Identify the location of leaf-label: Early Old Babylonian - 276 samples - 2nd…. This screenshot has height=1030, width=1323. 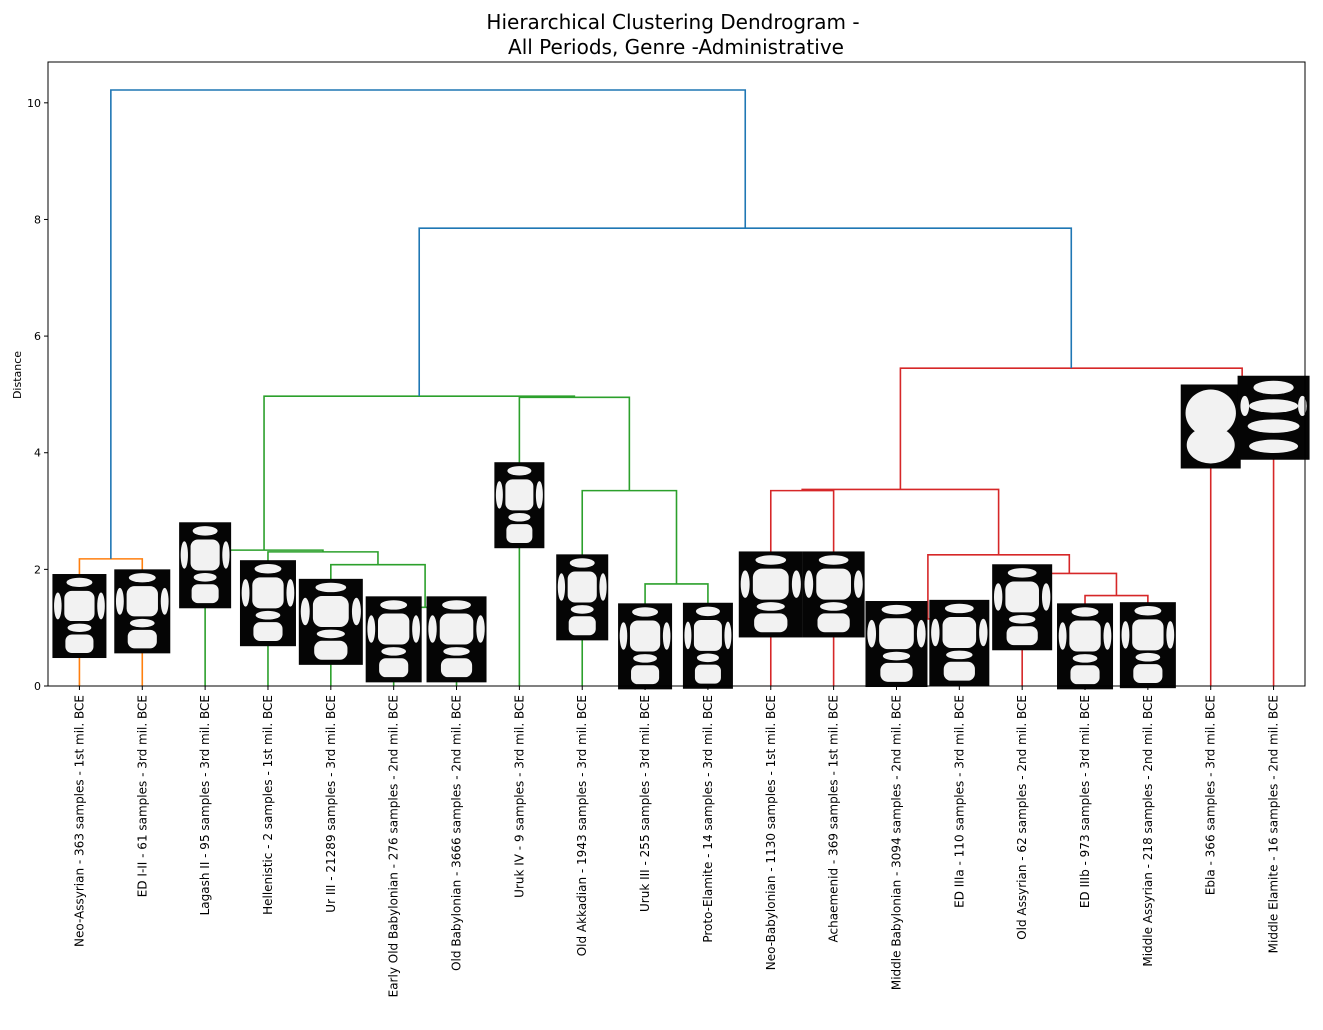
(394, 846).